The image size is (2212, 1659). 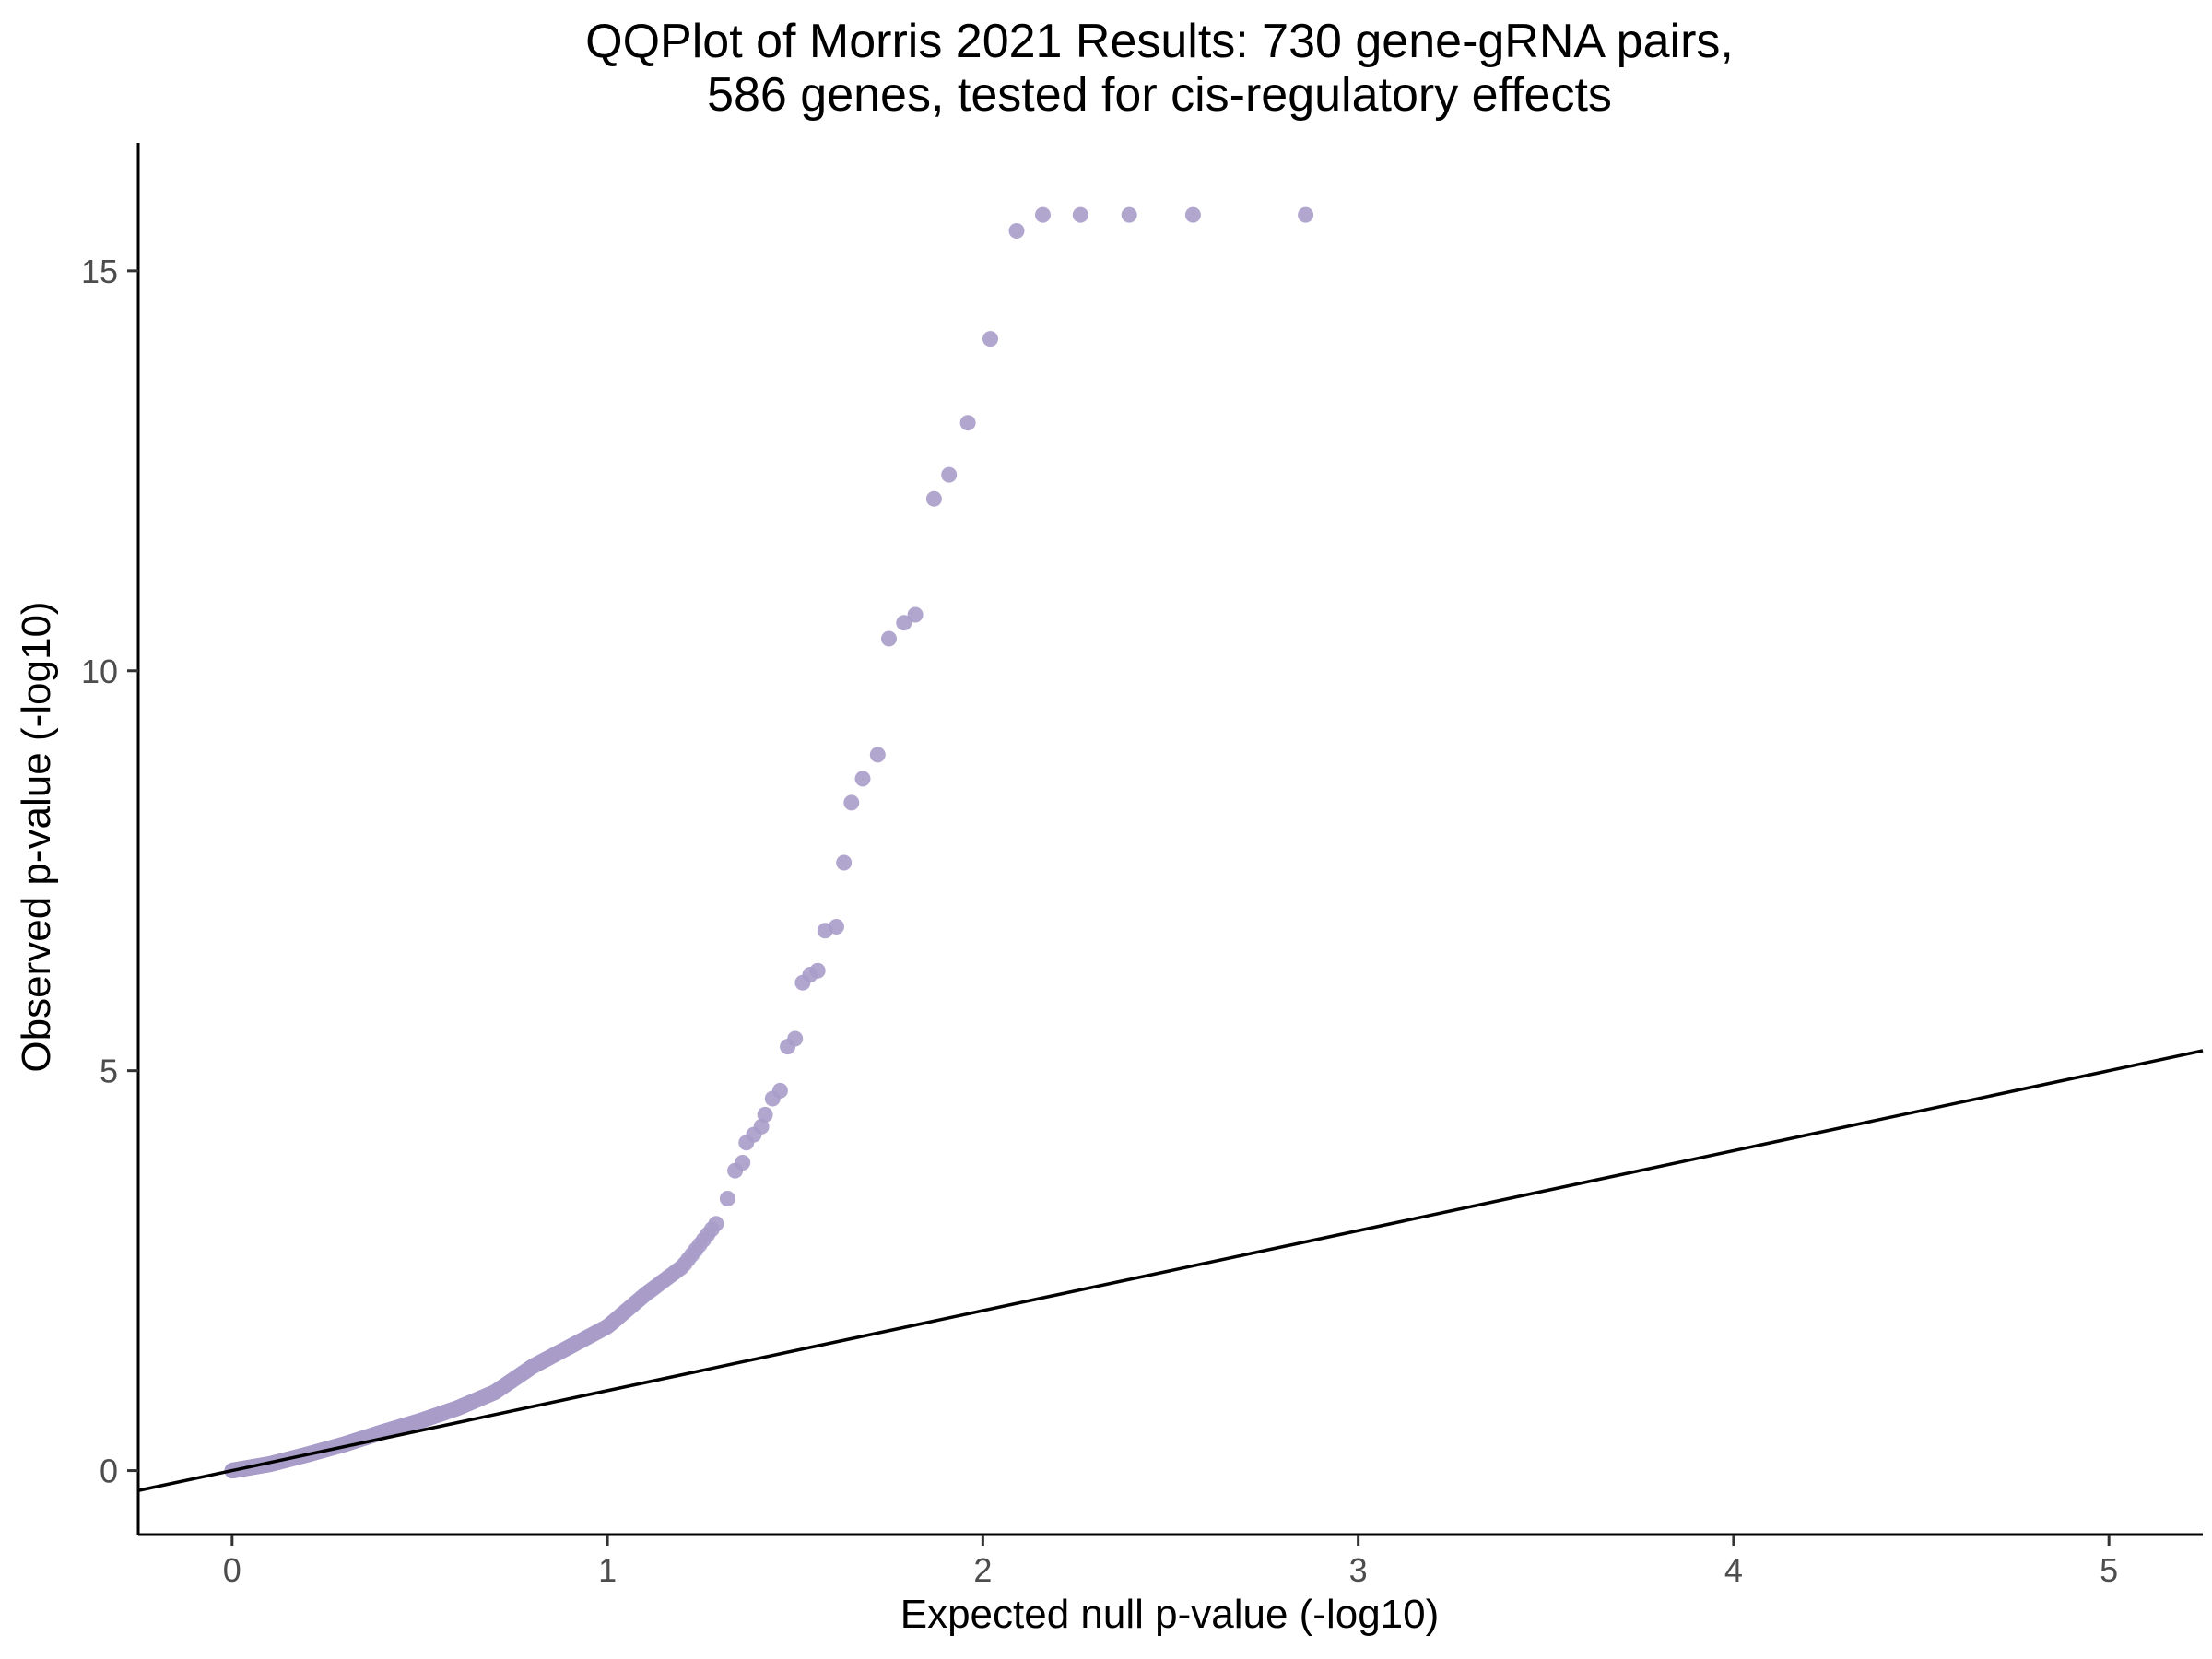 What do you see at coordinates (232, 1570) in the screenshot?
I see `x-tick-label: 0` at bounding box center [232, 1570].